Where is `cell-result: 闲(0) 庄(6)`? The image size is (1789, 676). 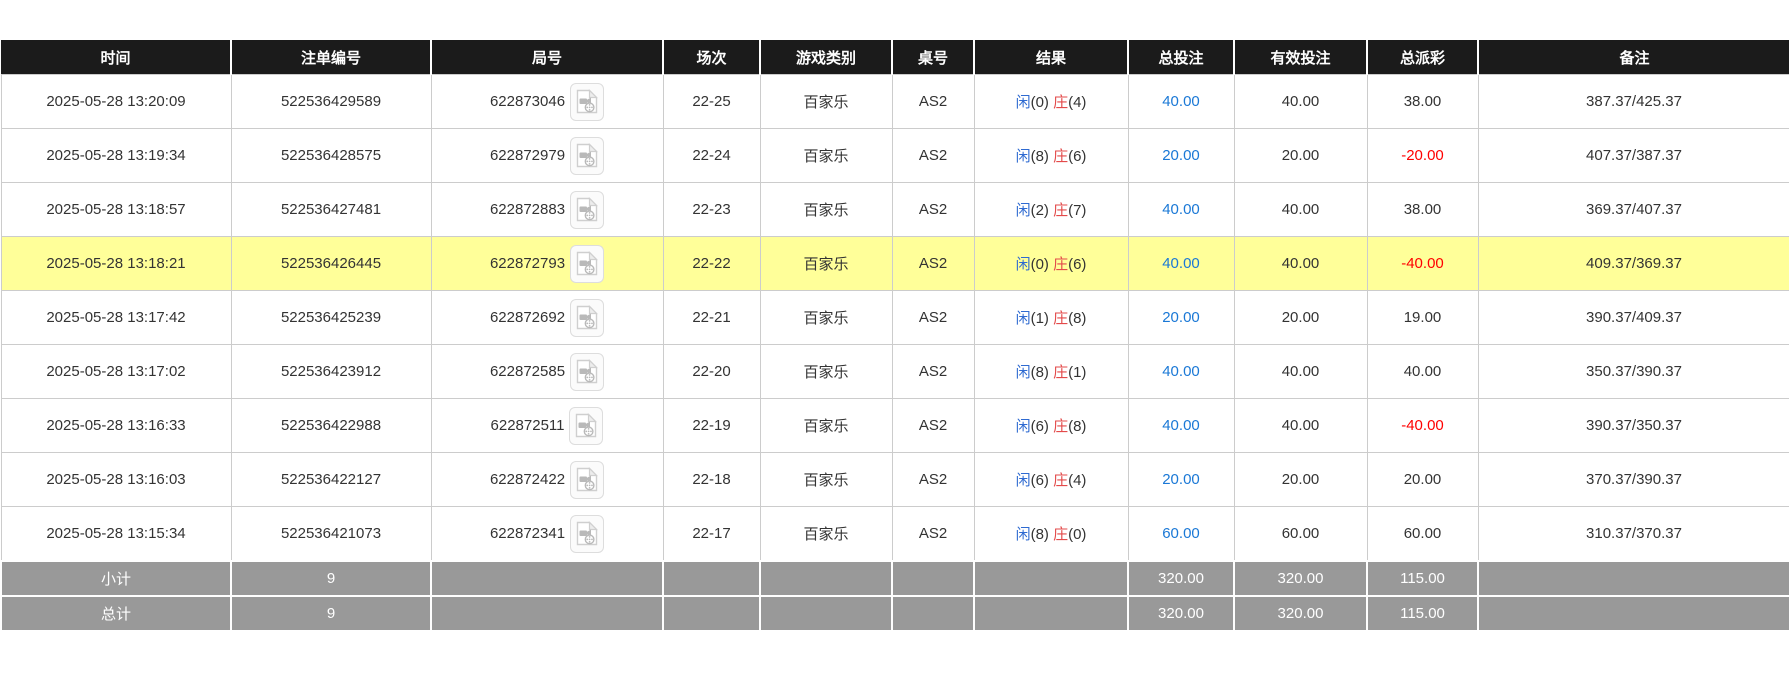 cell-result: 闲(0) 庄(6) is located at coordinates (1051, 263).